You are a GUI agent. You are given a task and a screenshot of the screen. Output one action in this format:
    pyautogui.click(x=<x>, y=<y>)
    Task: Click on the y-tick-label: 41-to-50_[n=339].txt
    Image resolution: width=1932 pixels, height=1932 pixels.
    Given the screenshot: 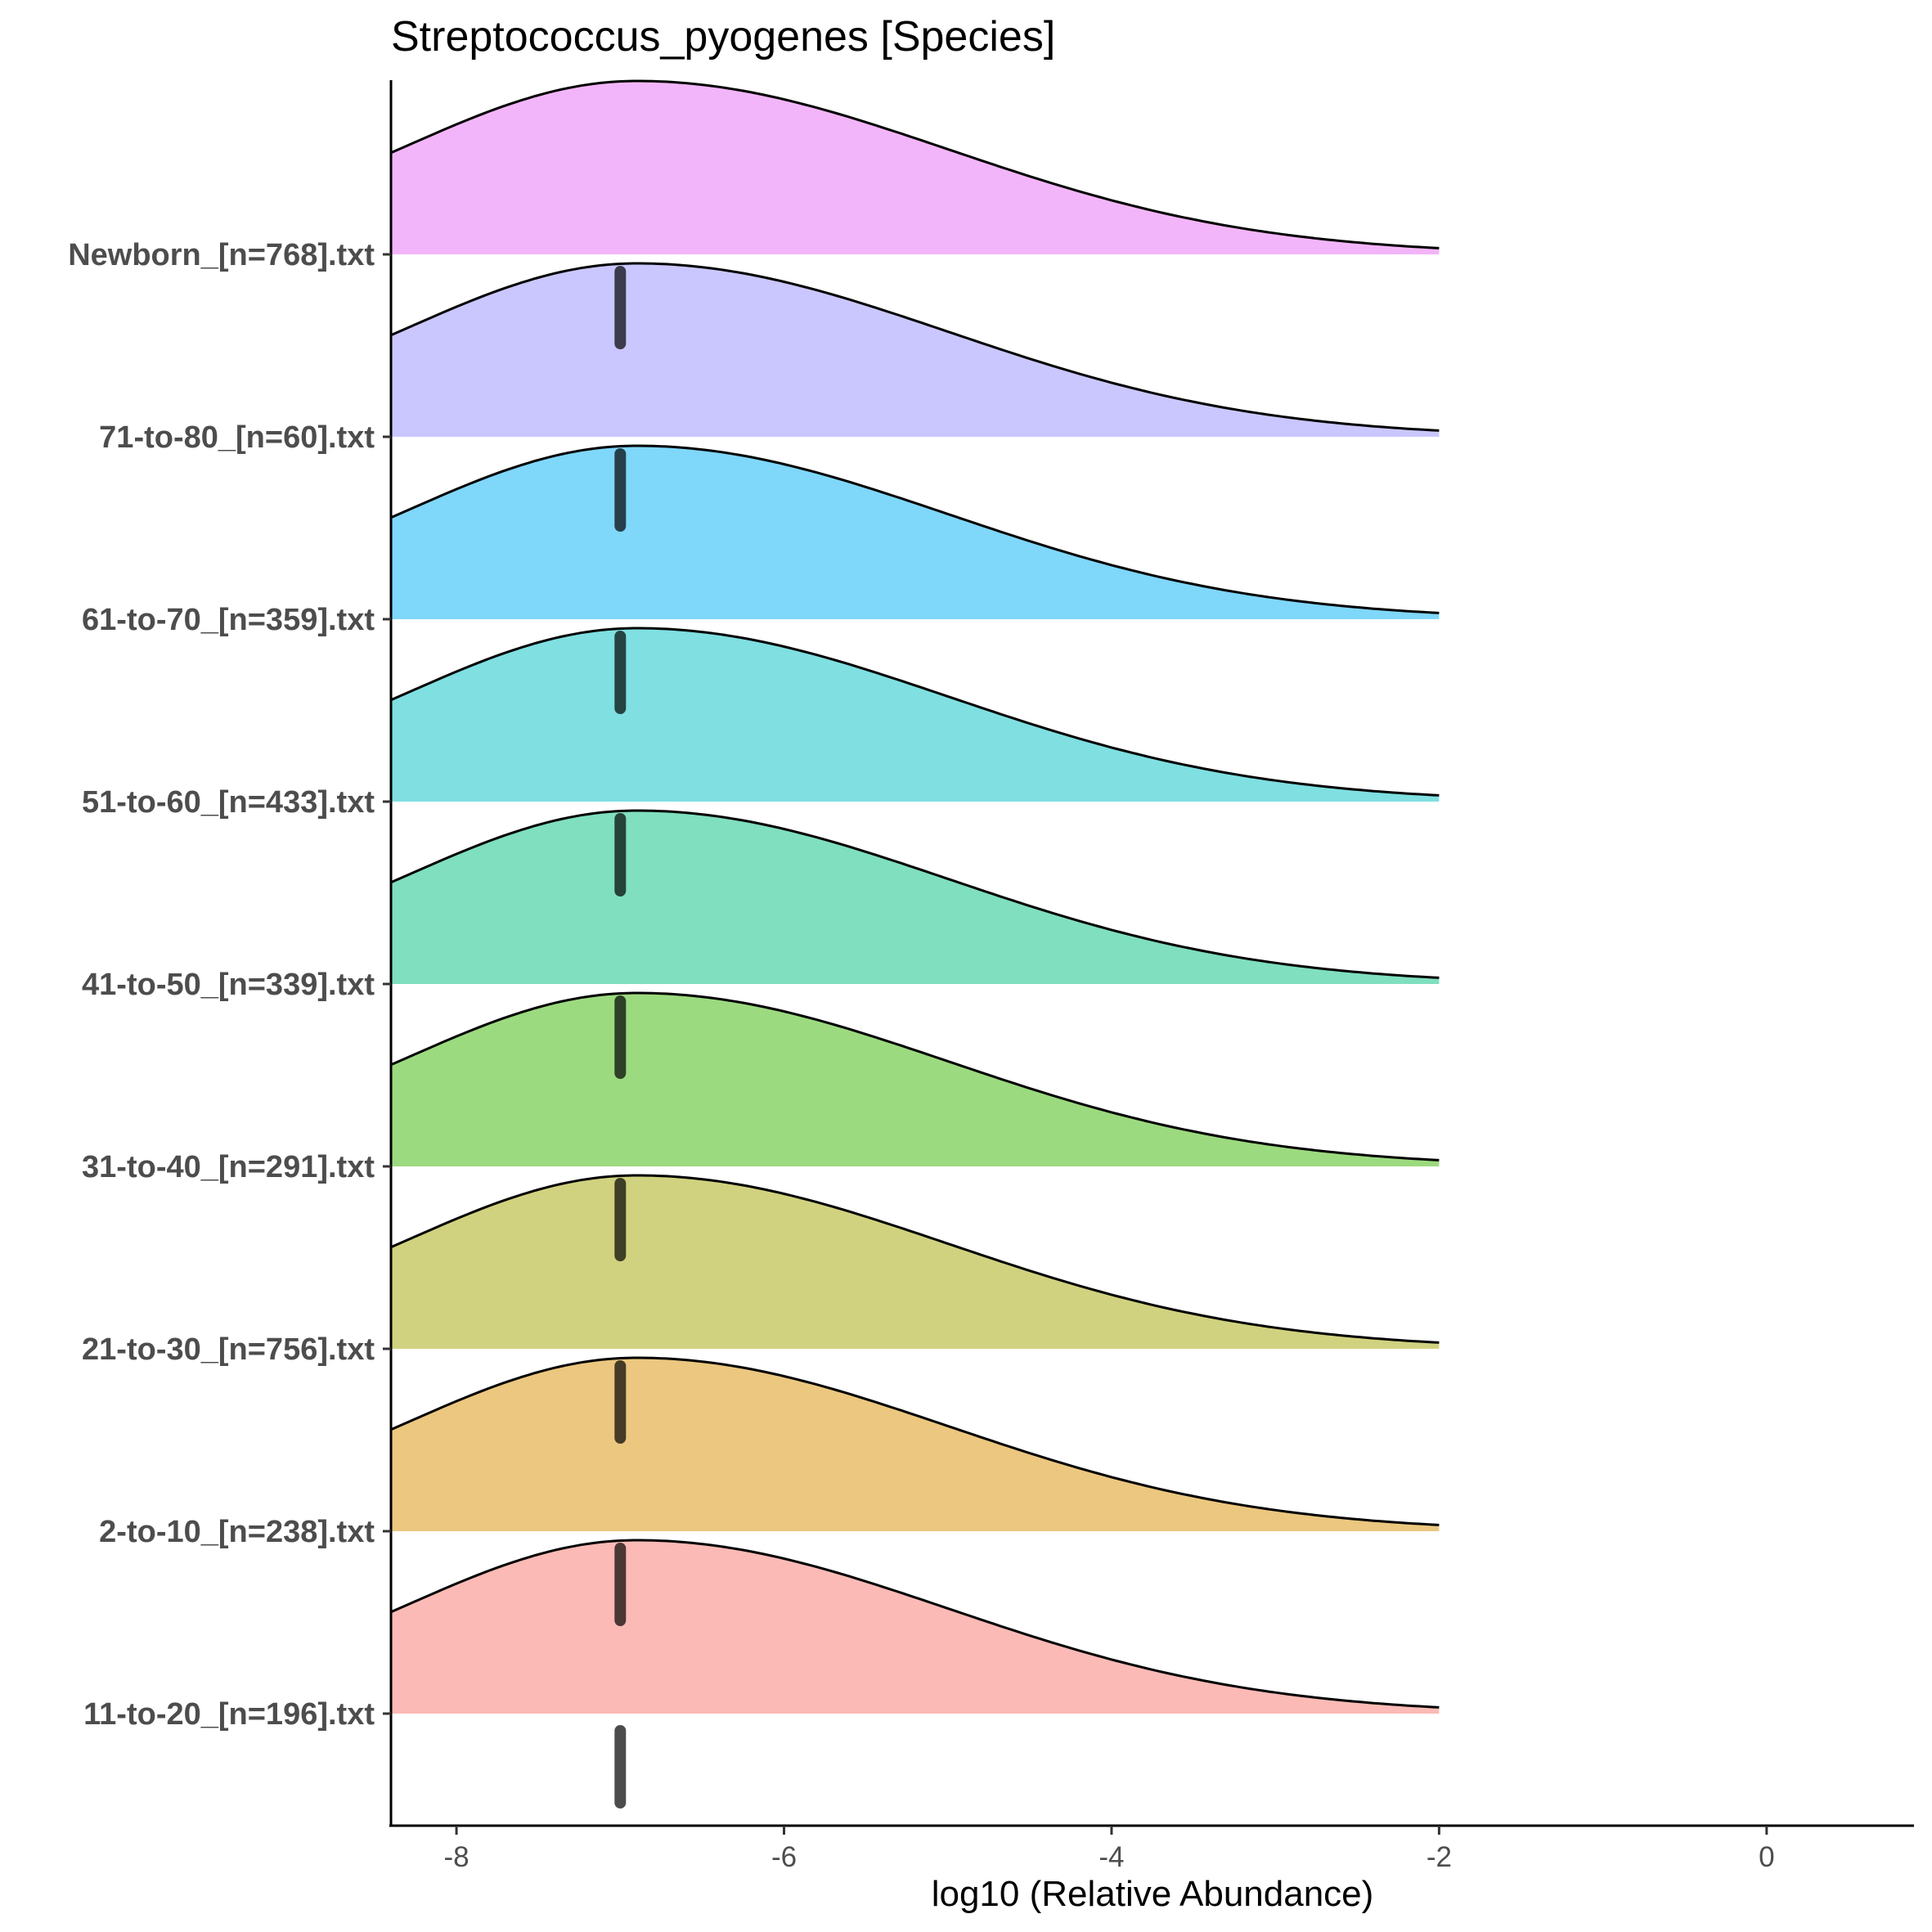 What is the action you would take?
    pyautogui.click(x=228, y=985)
    